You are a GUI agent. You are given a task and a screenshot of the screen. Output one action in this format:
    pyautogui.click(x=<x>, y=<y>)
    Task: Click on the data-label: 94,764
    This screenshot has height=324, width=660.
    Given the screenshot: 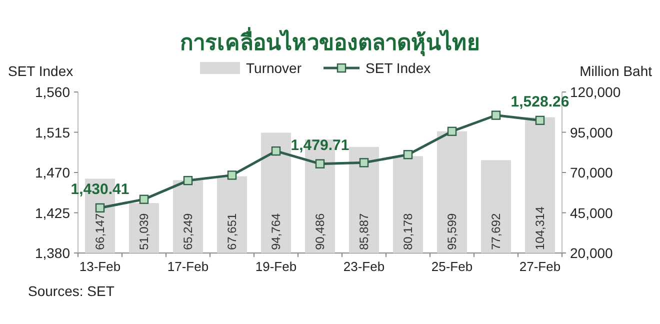 What is the action you would take?
    pyautogui.click(x=276, y=231)
    